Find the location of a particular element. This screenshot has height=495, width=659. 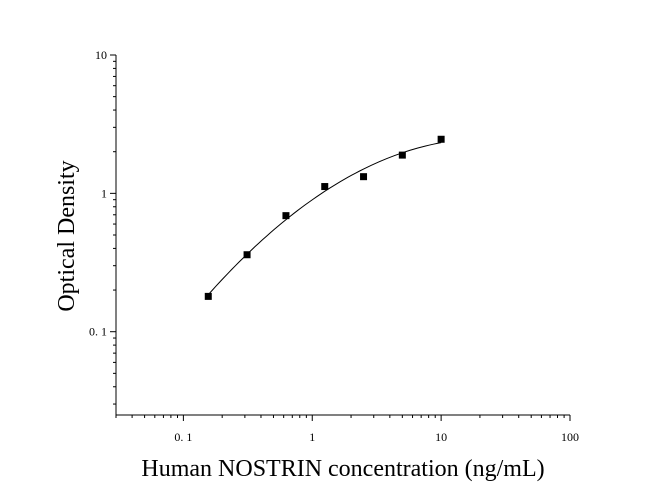

x-axis-ticks: 0. 1 1 10 100 is located at coordinates (347, 429).